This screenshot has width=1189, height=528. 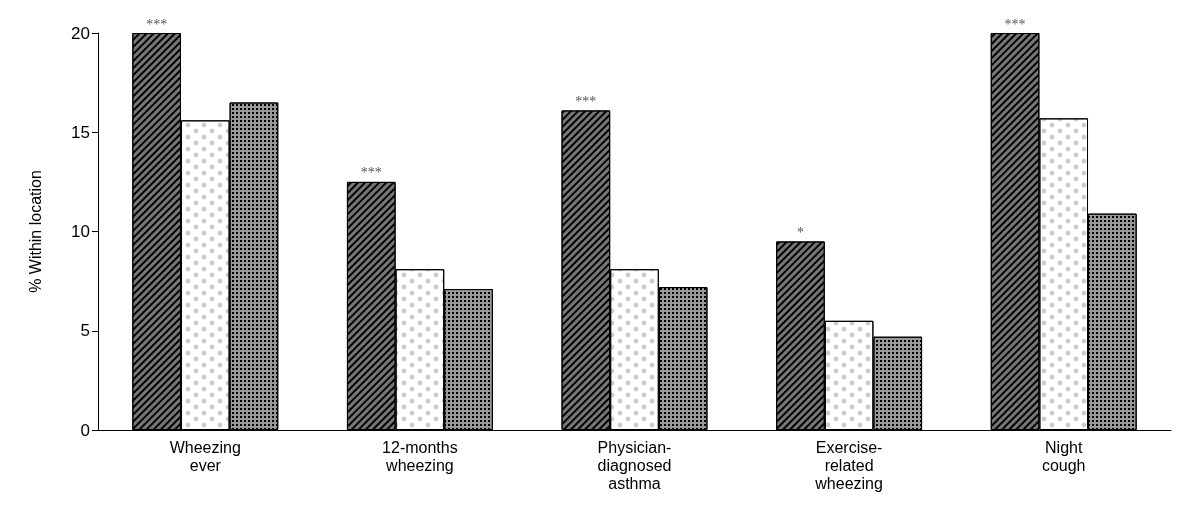 I want to click on y-tick-label: 20, so click(x=80, y=33).